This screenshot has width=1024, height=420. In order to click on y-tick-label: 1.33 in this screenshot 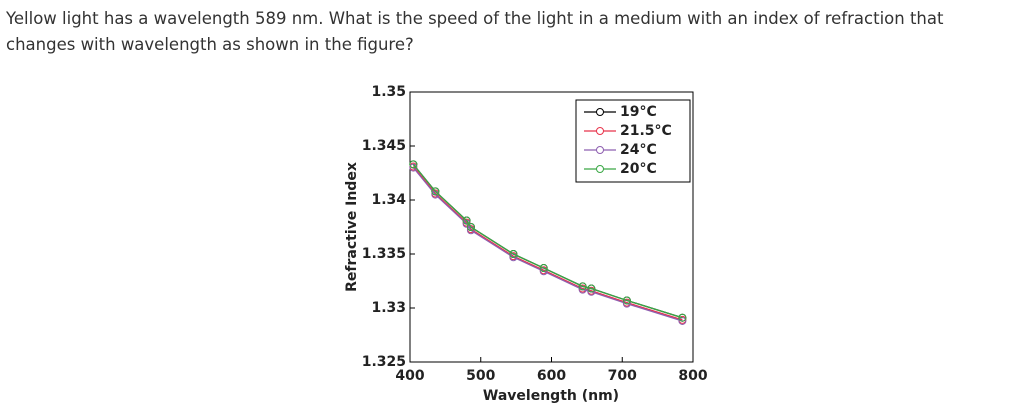, I will do `click(388, 308)`.